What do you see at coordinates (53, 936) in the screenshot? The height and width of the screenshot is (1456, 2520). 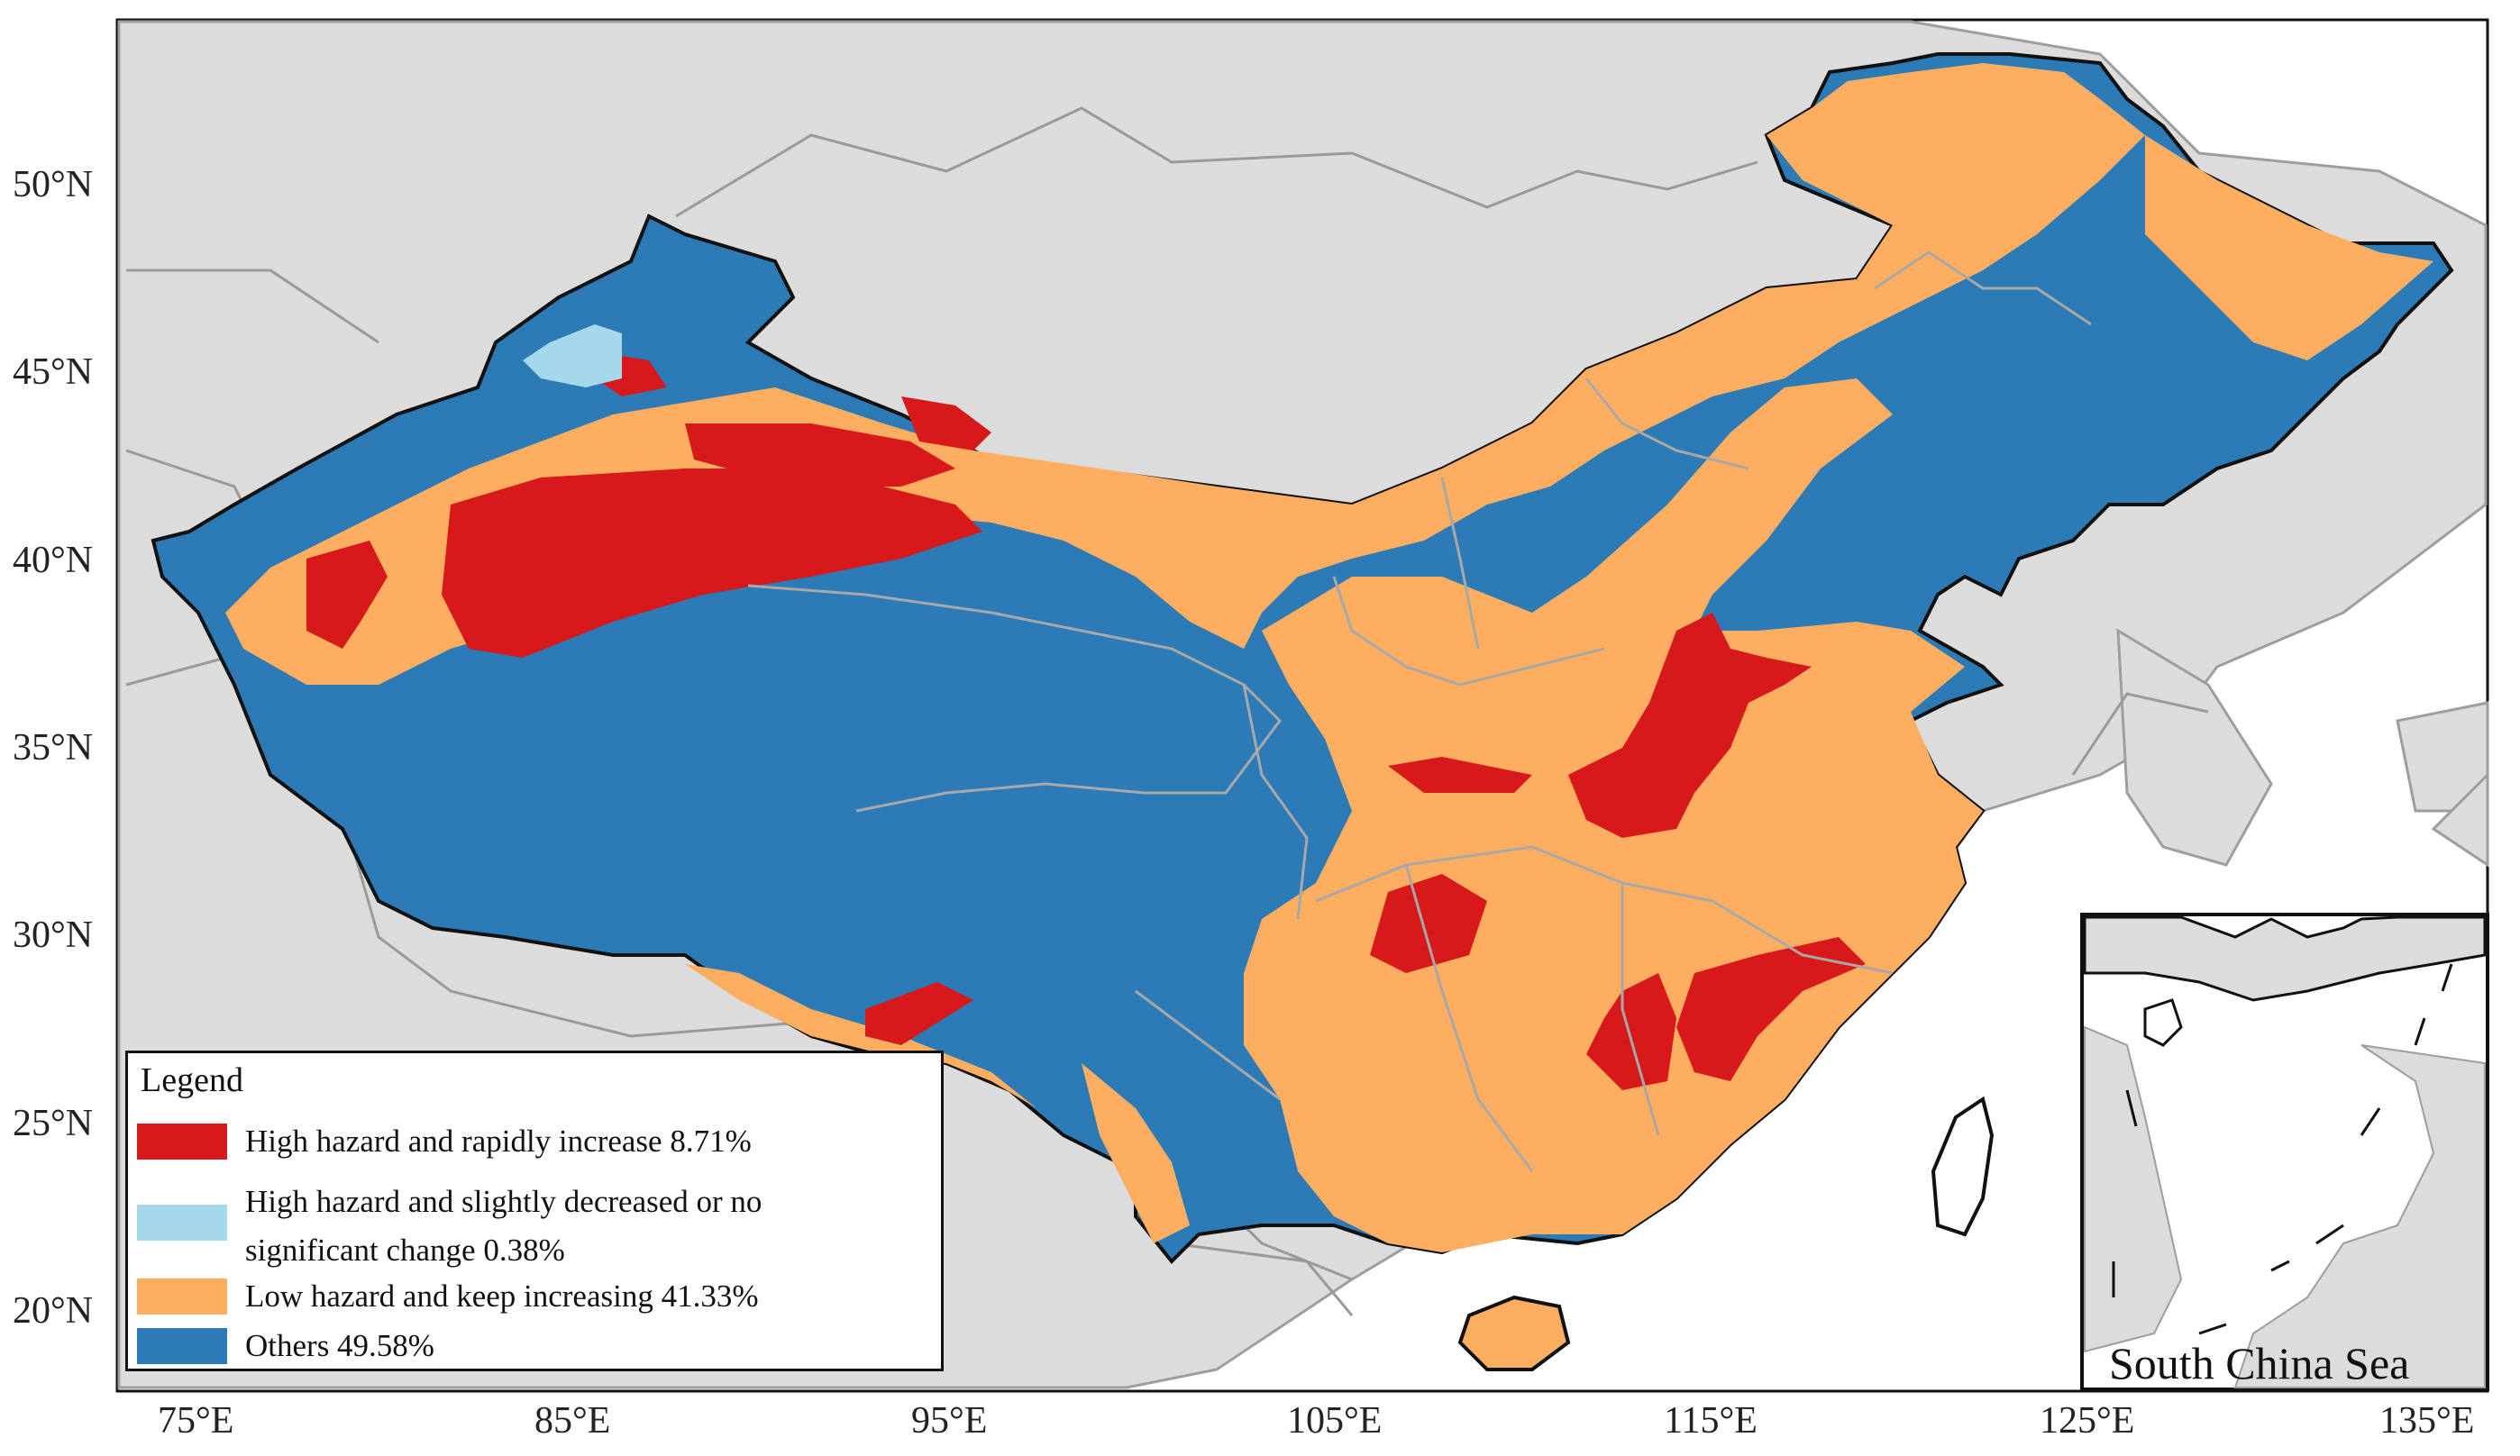 I see `lat-tick-label: 30°N` at bounding box center [53, 936].